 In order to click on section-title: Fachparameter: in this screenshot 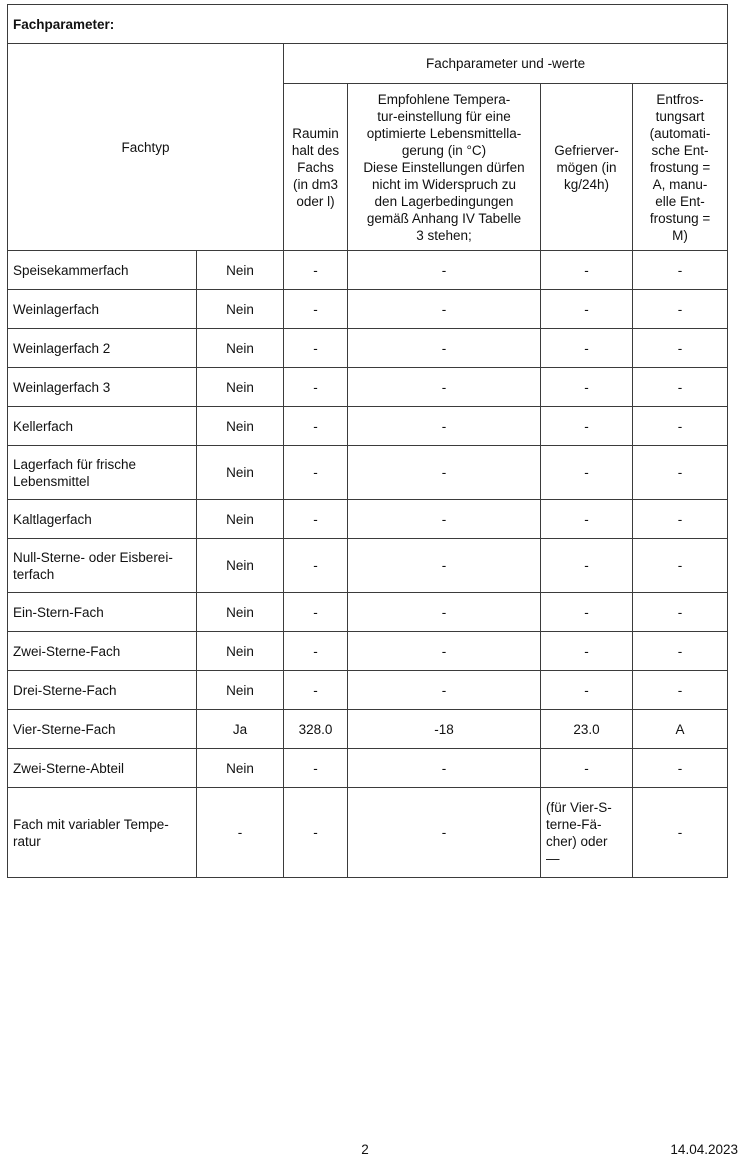, I will do `click(367, 24)`.